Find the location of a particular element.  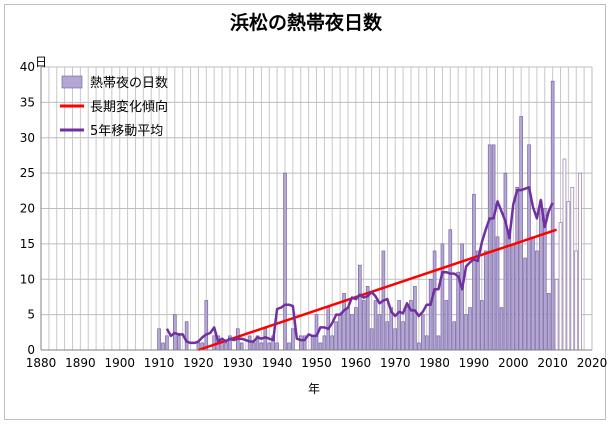

x-tick-label: 1940 is located at coordinates (277, 363).